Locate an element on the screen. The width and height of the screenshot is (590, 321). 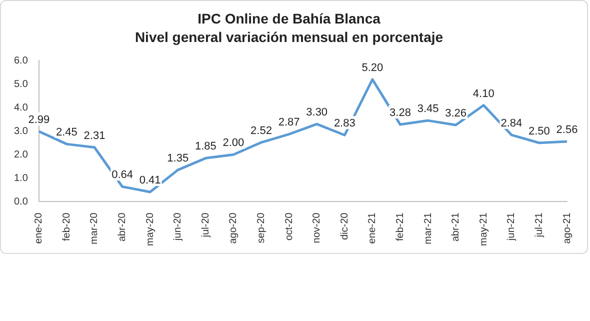
x-tick-label: feb-20 is located at coordinates (66, 227).